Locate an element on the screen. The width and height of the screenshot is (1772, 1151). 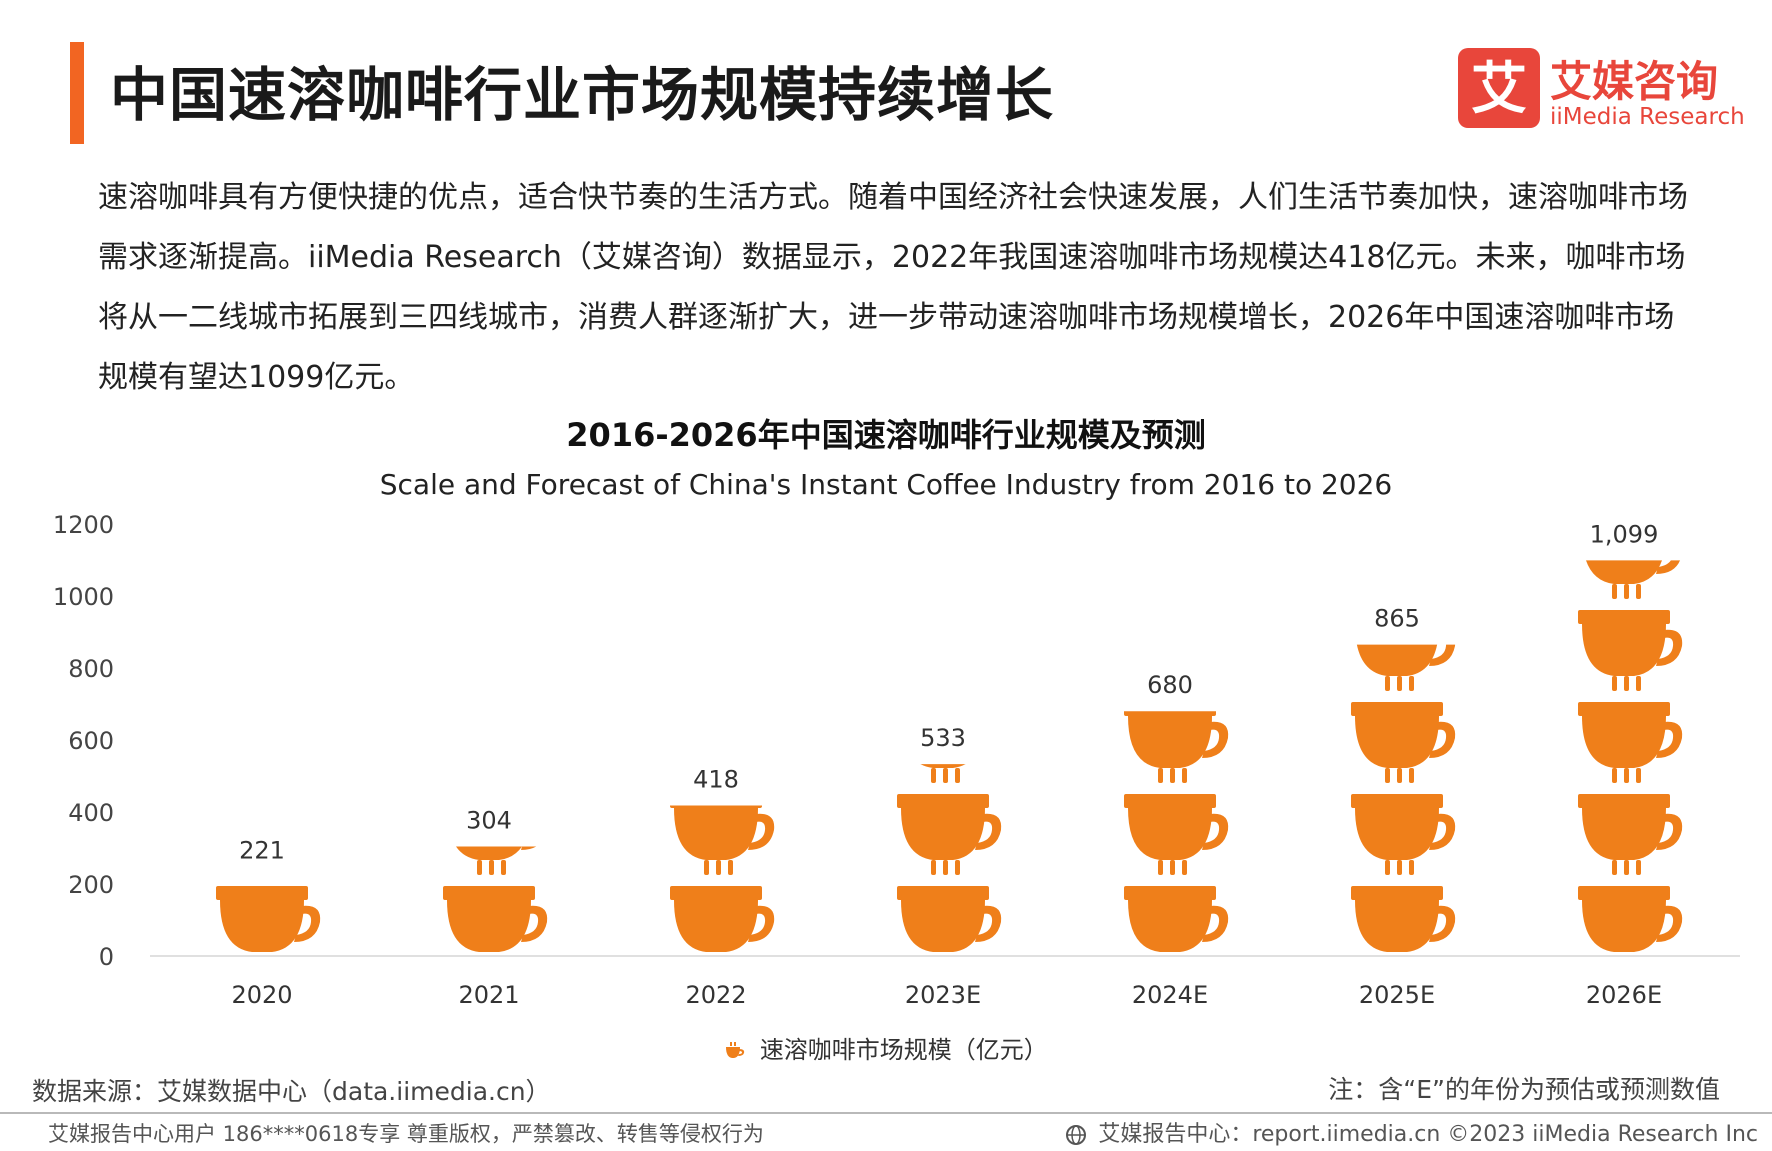
data-label: 533 is located at coordinates (943, 738).